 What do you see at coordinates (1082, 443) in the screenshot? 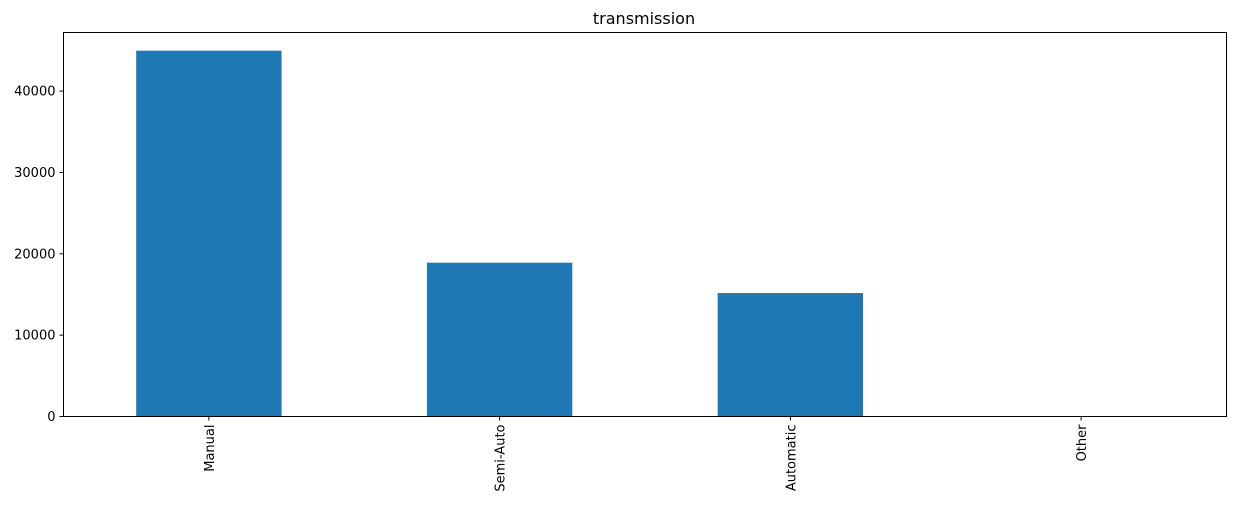
I see `x-tick-label: Other` at bounding box center [1082, 443].